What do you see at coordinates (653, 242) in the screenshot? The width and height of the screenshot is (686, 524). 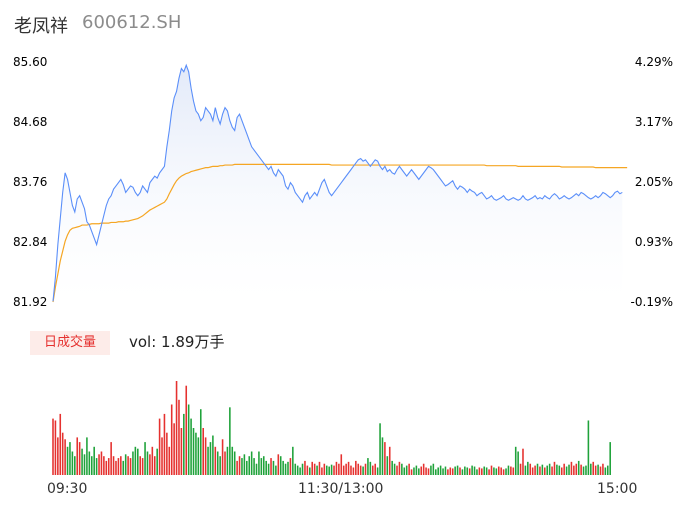 I see `y-right-tick-3: 0.93%` at bounding box center [653, 242].